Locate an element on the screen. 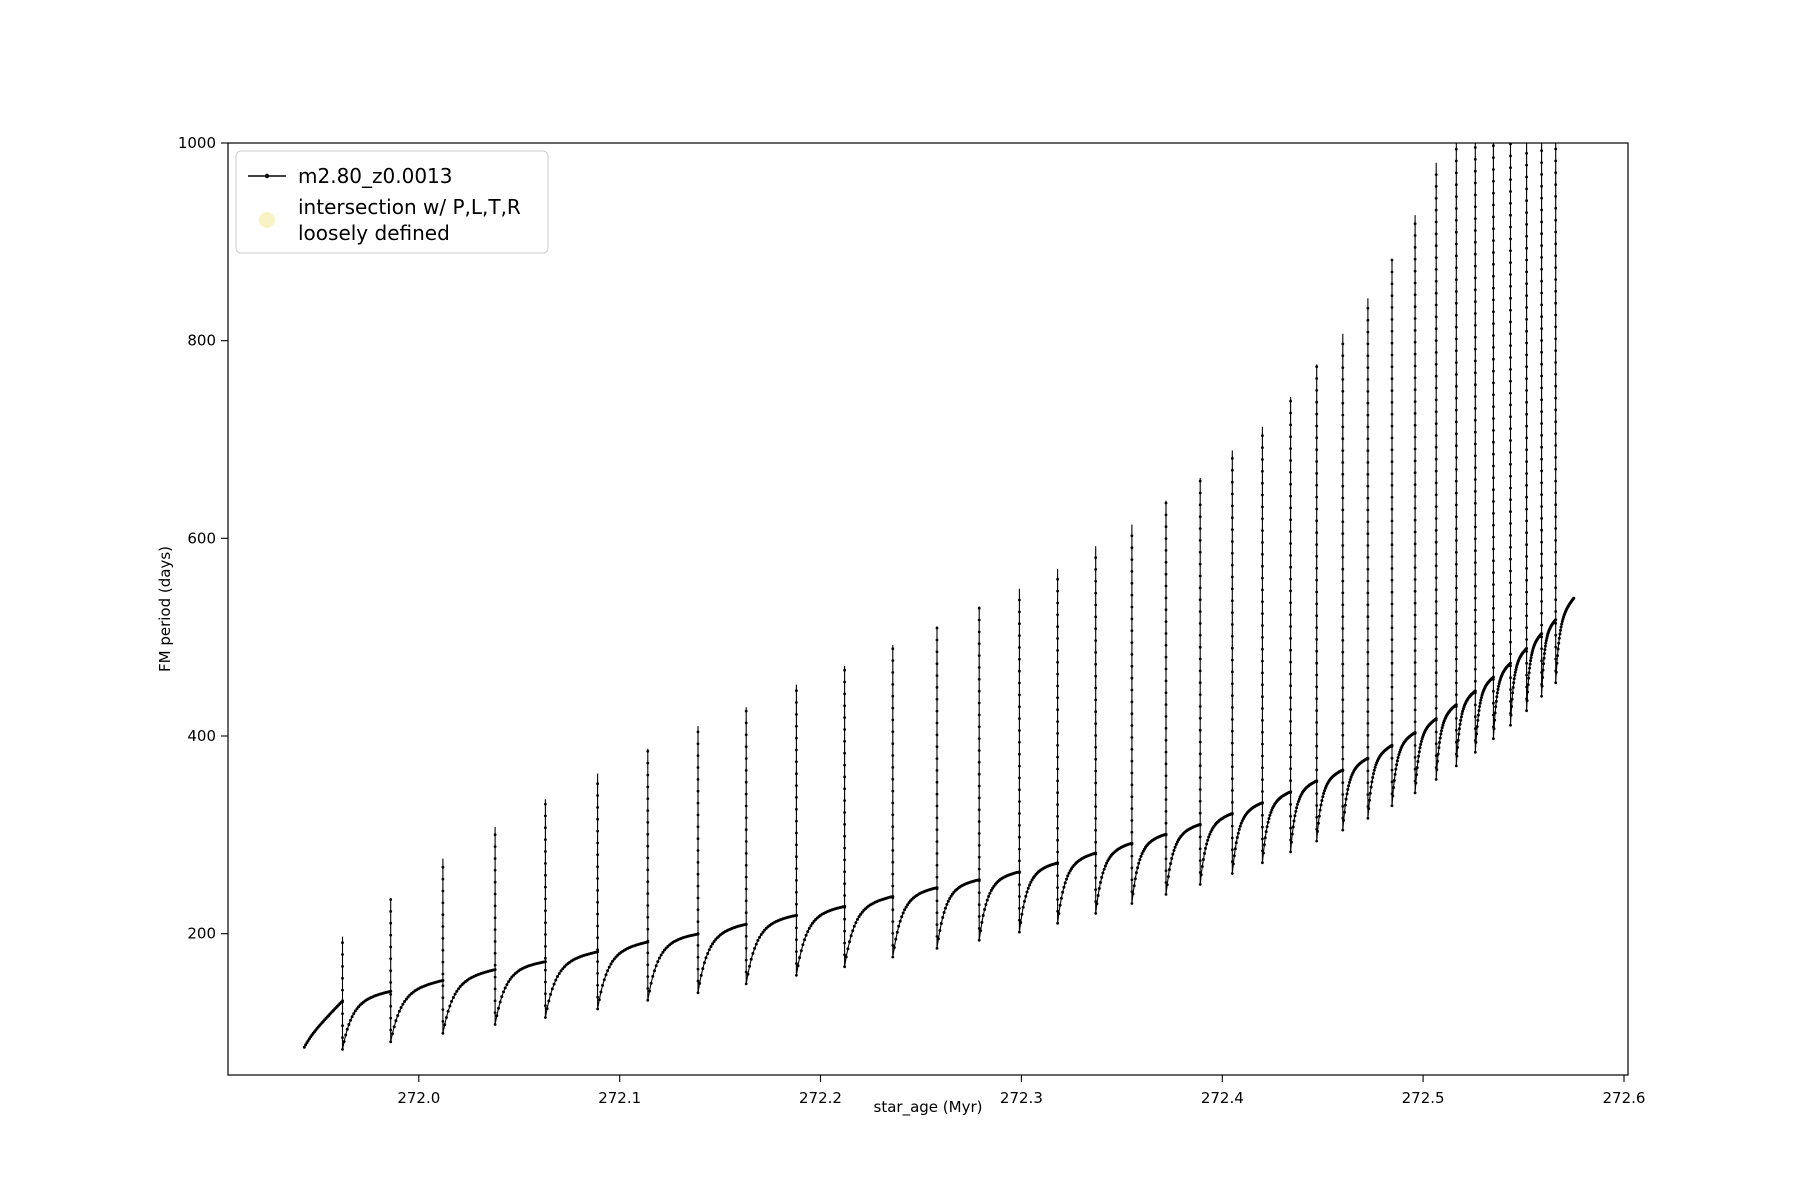 The height and width of the screenshot is (1200, 1800). x-axis-label: star_age (Myr) is located at coordinates (928, 1107).